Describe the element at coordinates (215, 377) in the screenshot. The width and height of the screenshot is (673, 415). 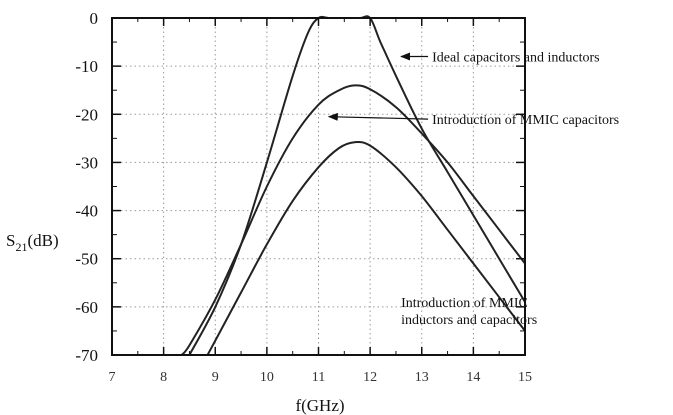
I see `x-tick-label: 9` at that location.